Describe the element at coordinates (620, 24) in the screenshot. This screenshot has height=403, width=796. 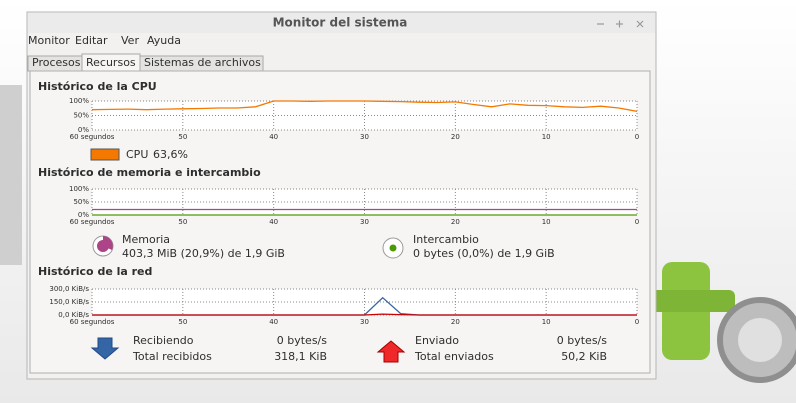
I see `window-controls` at that location.